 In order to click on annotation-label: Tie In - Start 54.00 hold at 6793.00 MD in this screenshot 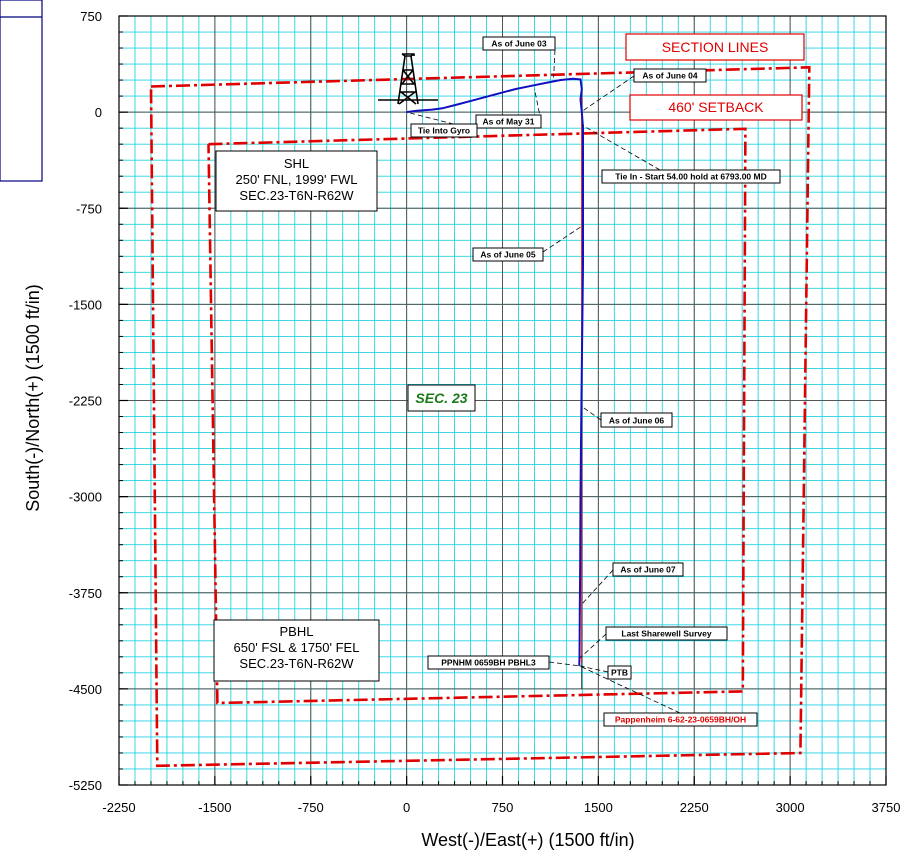, I will do `click(690, 177)`.